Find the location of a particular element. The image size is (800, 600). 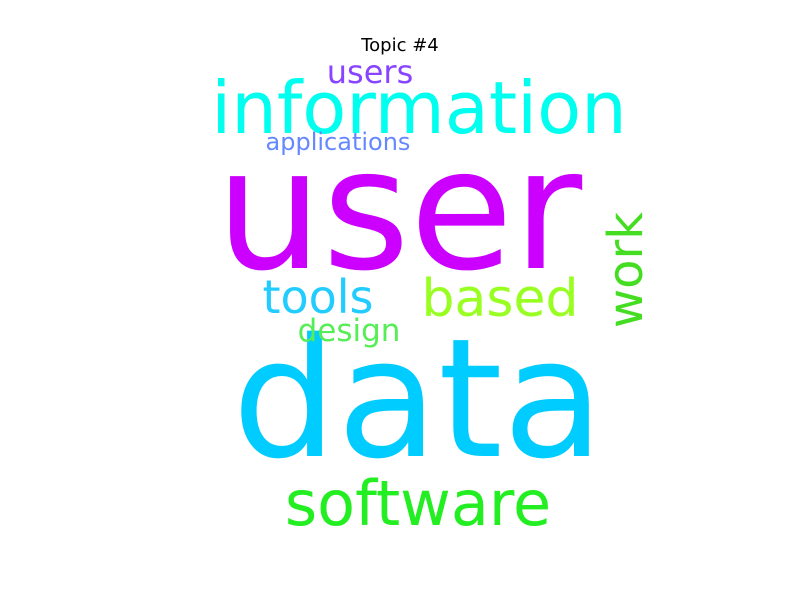

word-based: based is located at coordinates (500, 299).